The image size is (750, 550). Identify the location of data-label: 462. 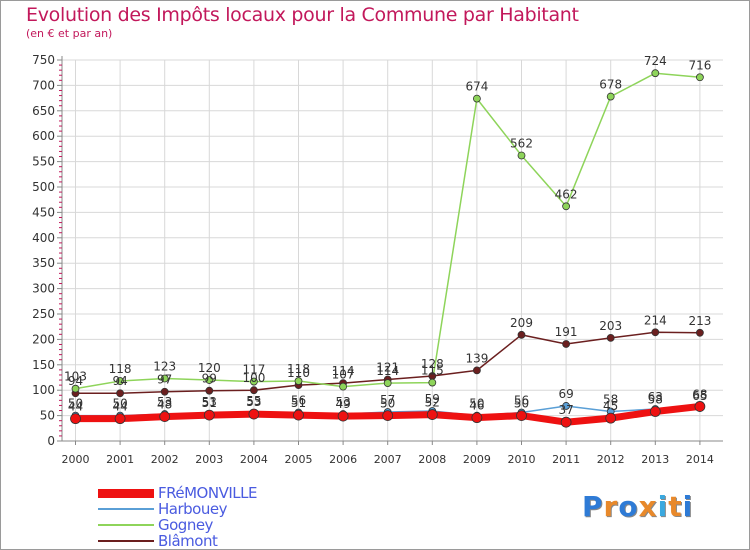
(566, 194).